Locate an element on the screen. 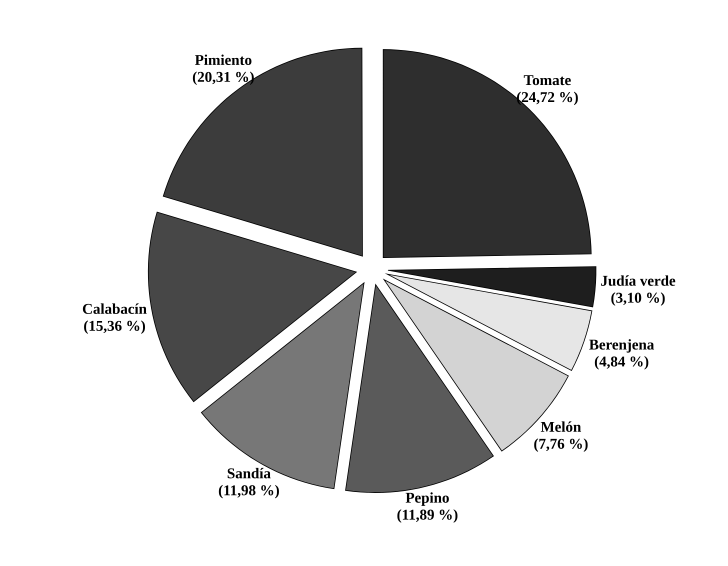  data-label: (11,89 %) is located at coordinates (427, 516).